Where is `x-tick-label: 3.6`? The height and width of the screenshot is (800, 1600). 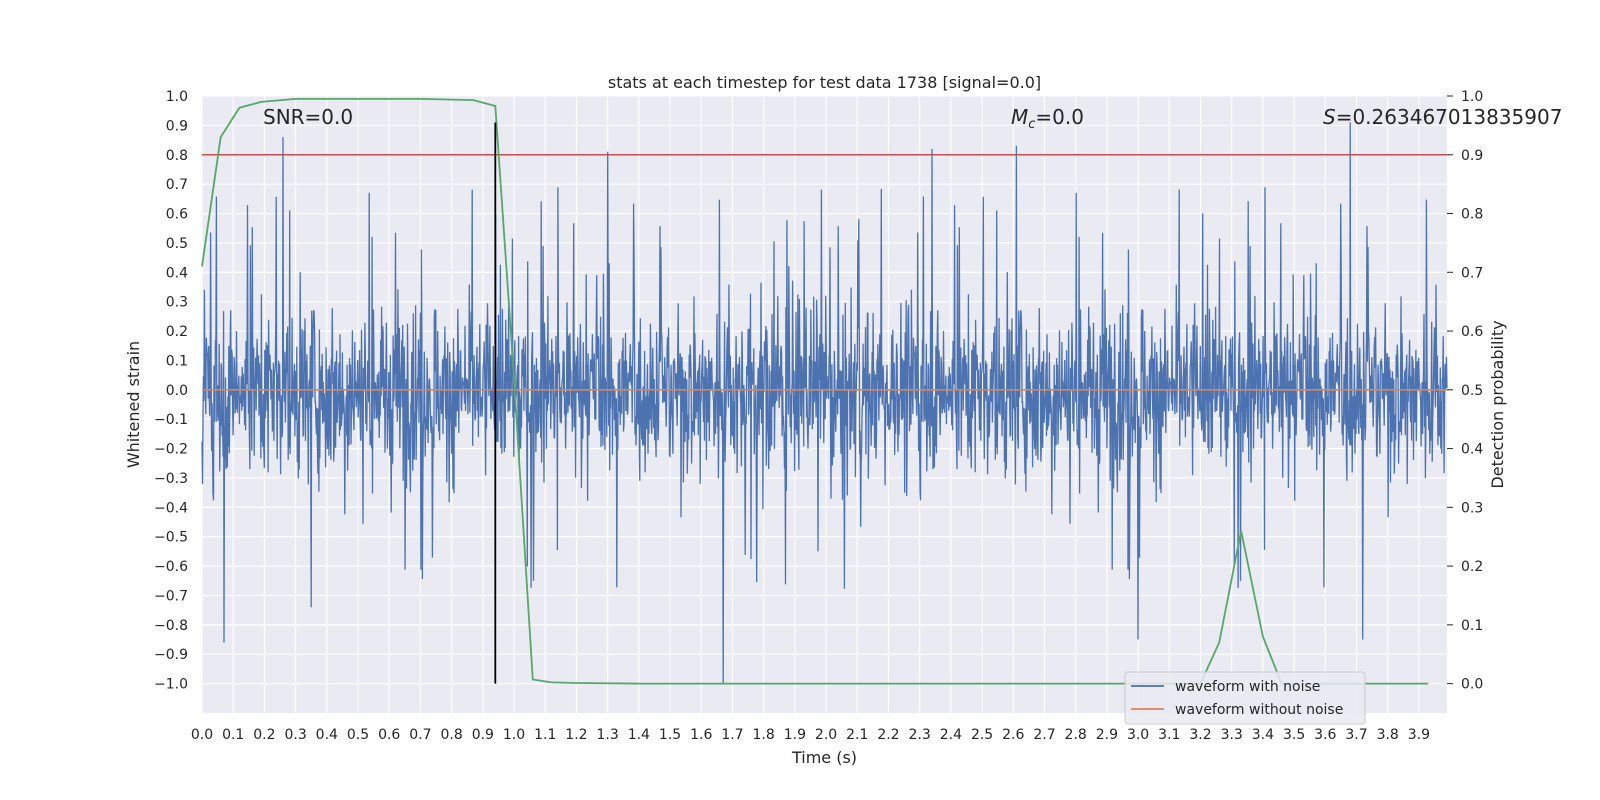
x-tick-label: 3.6 is located at coordinates (1325, 735).